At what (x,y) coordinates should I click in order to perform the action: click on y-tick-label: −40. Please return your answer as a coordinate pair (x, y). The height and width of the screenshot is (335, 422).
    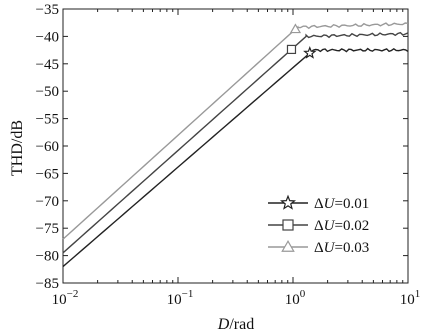
    Looking at the image, I should click on (47, 37).